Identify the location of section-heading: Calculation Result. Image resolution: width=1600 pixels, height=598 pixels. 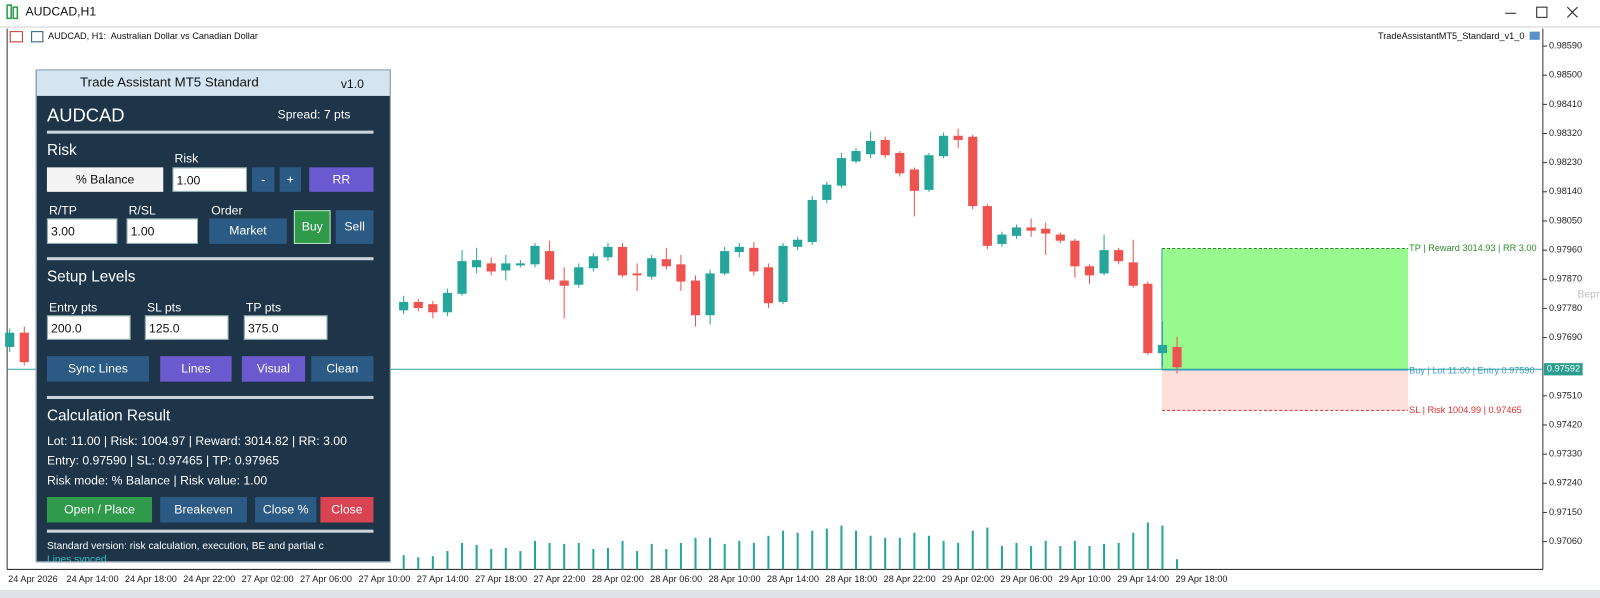
(108, 416).